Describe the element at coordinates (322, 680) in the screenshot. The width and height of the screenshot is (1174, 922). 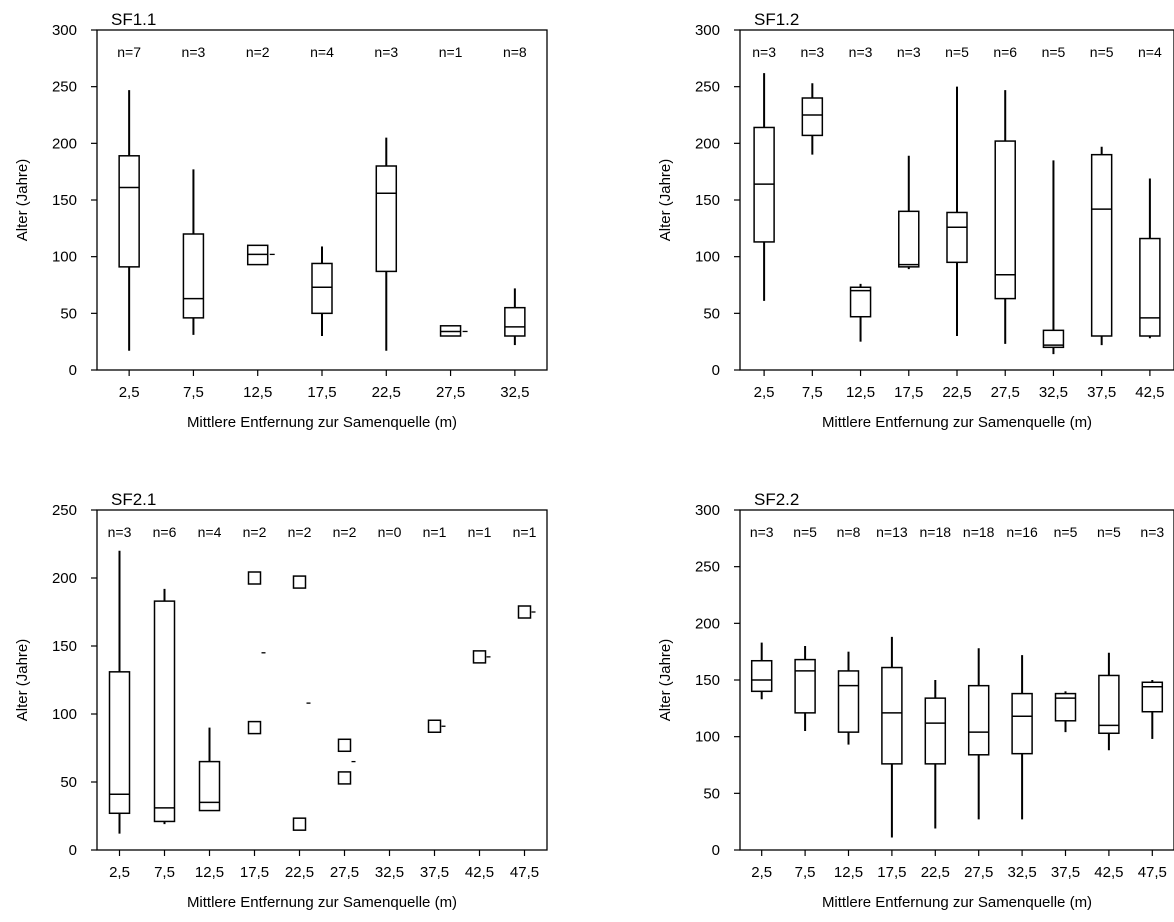
I see `plot-frame` at that location.